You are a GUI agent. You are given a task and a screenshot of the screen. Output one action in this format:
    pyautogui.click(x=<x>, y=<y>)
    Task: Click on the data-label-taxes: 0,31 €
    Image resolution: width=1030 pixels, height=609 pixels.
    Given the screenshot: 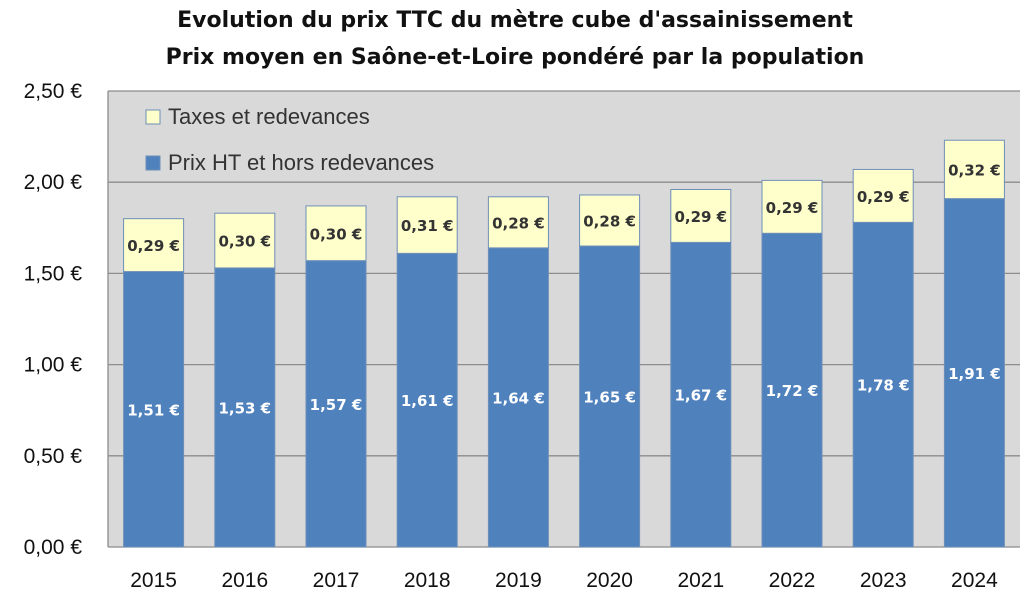 What is the action you would take?
    pyautogui.click(x=427, y=226)
    